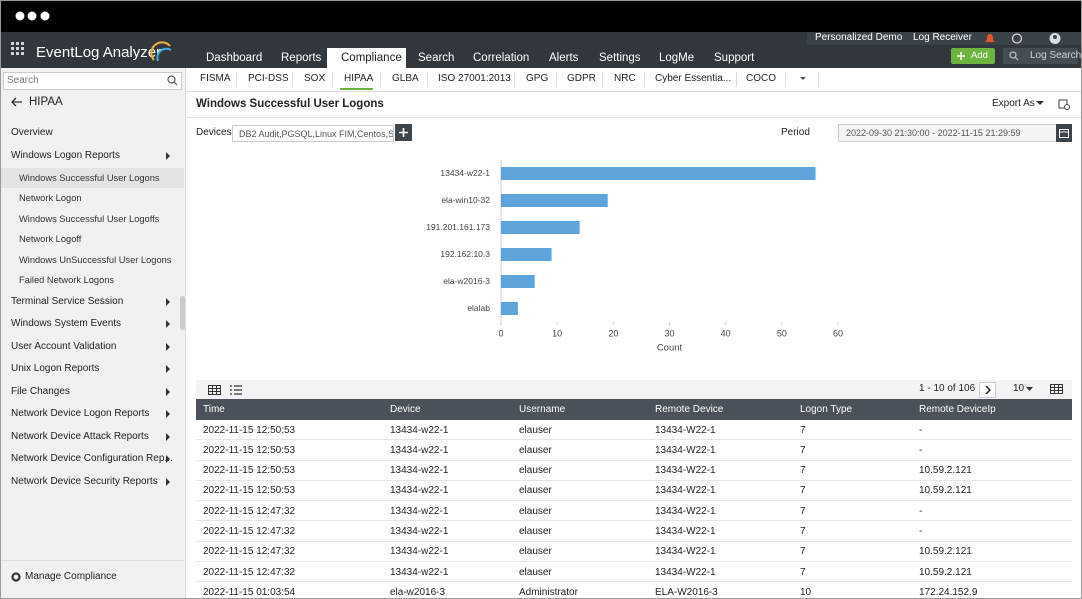 The width and height of the screenshot is (1082, 599). What do you see at coordinates (160, 51) in the screenshot?
I see `logo-arc-part` at bounding box center [160, 51].